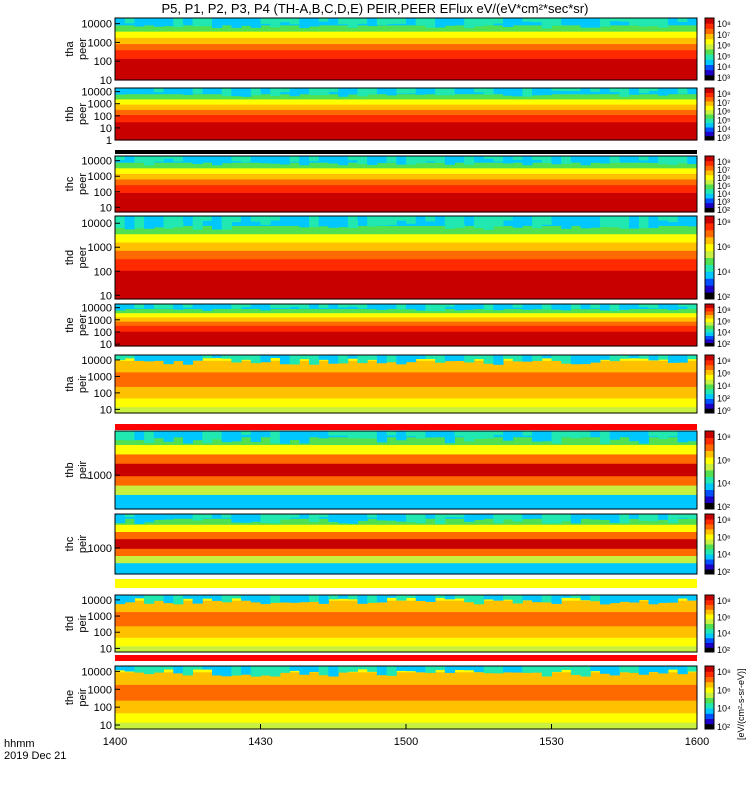 The height and width of the screenshot is (800, 750). Describe the element at coordinates (96, 25) in the screenshot. I see `y-tick-label: 10000` at that location.